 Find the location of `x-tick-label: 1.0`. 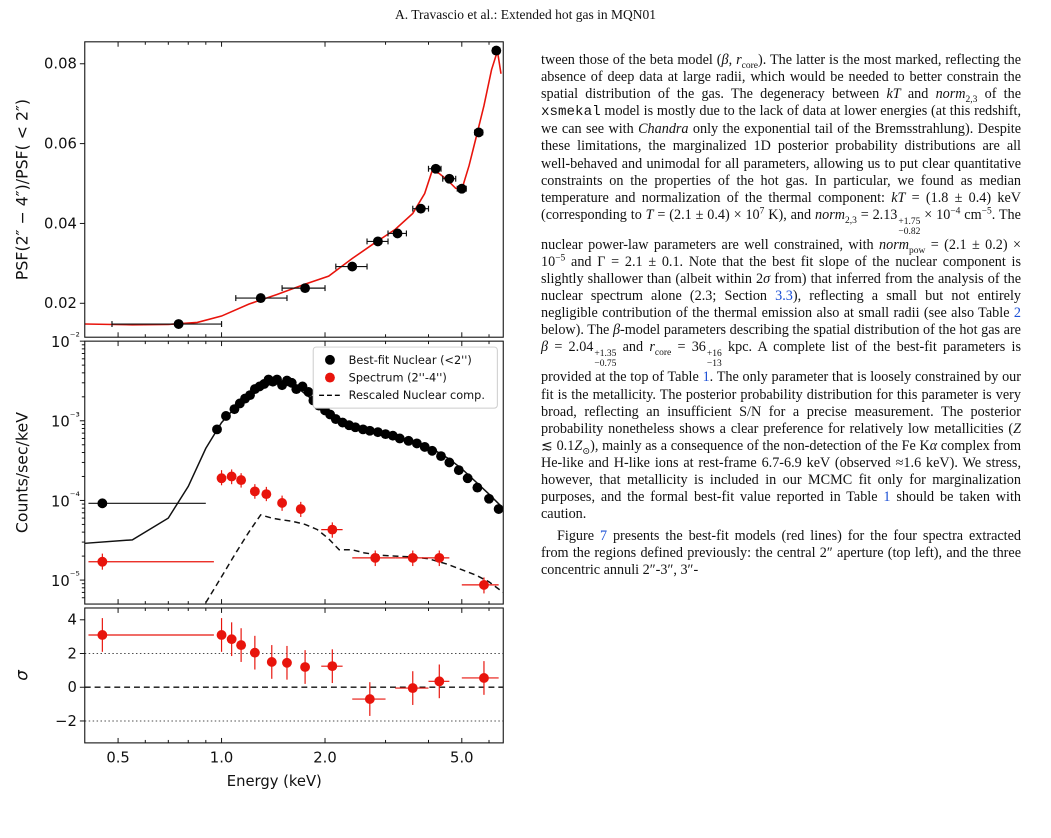

x-tick-label: 1.0 is located at coordinates (221, 758).